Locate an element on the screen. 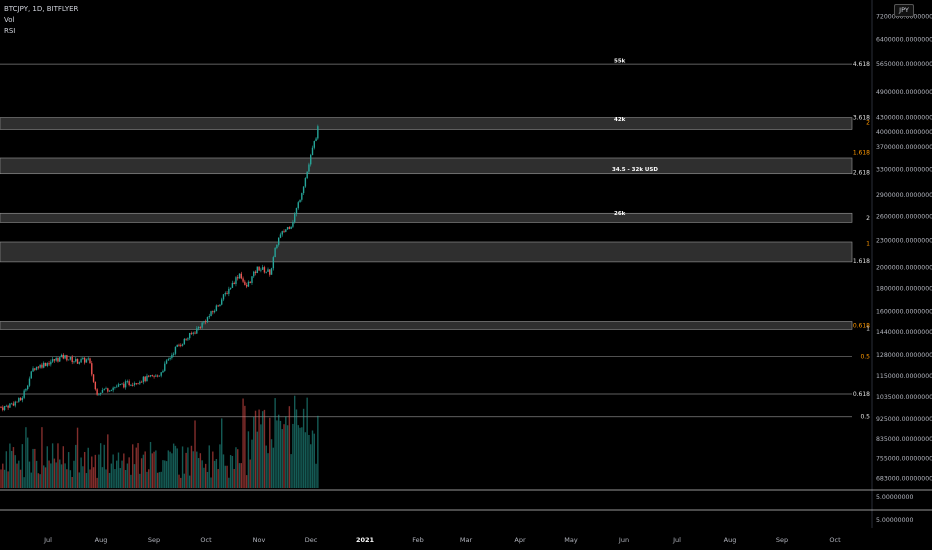 The width and height of the screenshot is (932, 550). currency-button: JPY is located at coordinates (904, 10).